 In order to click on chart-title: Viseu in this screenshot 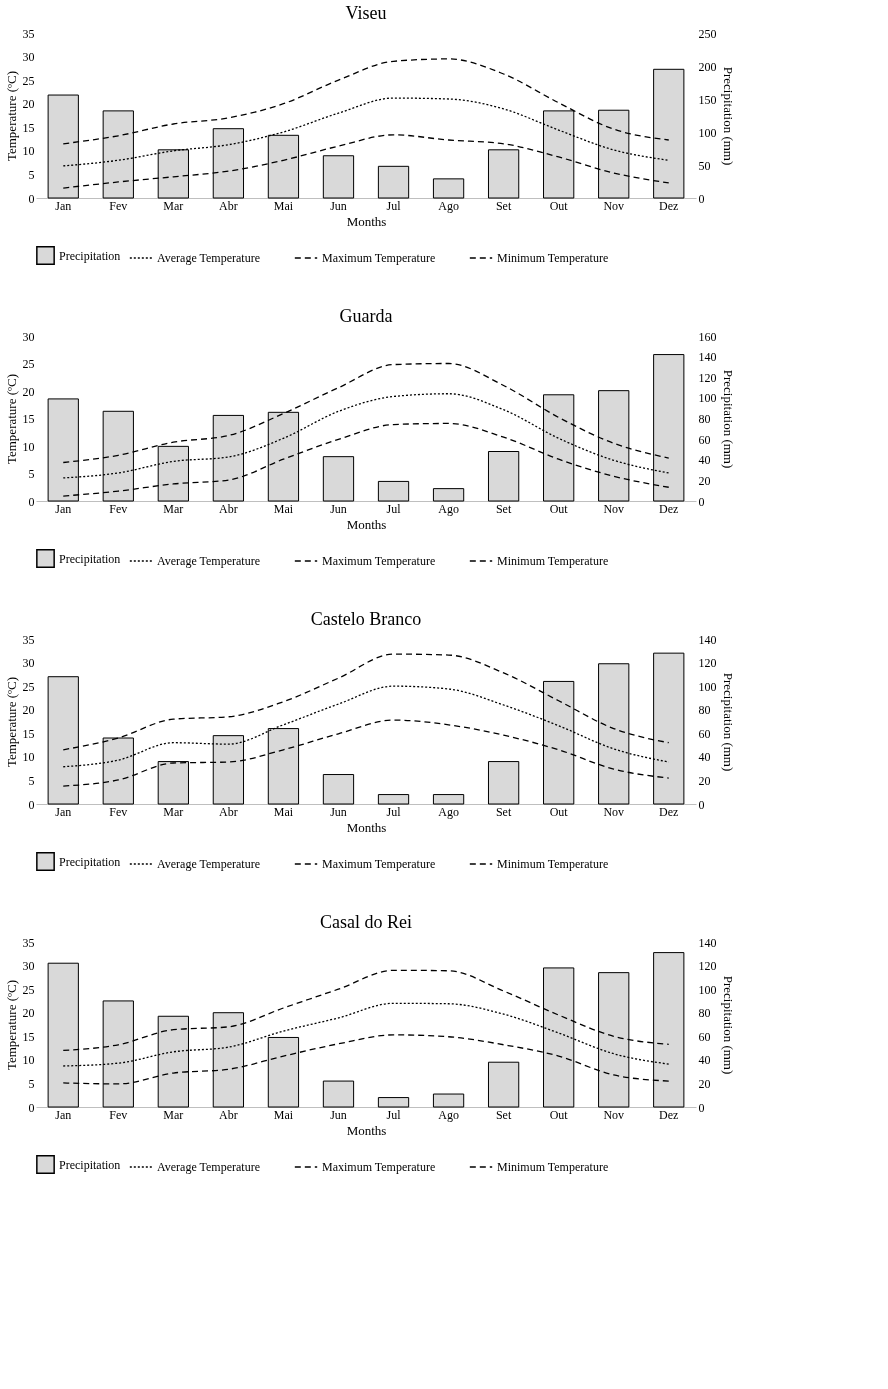, I will do `click(366, 13)`.